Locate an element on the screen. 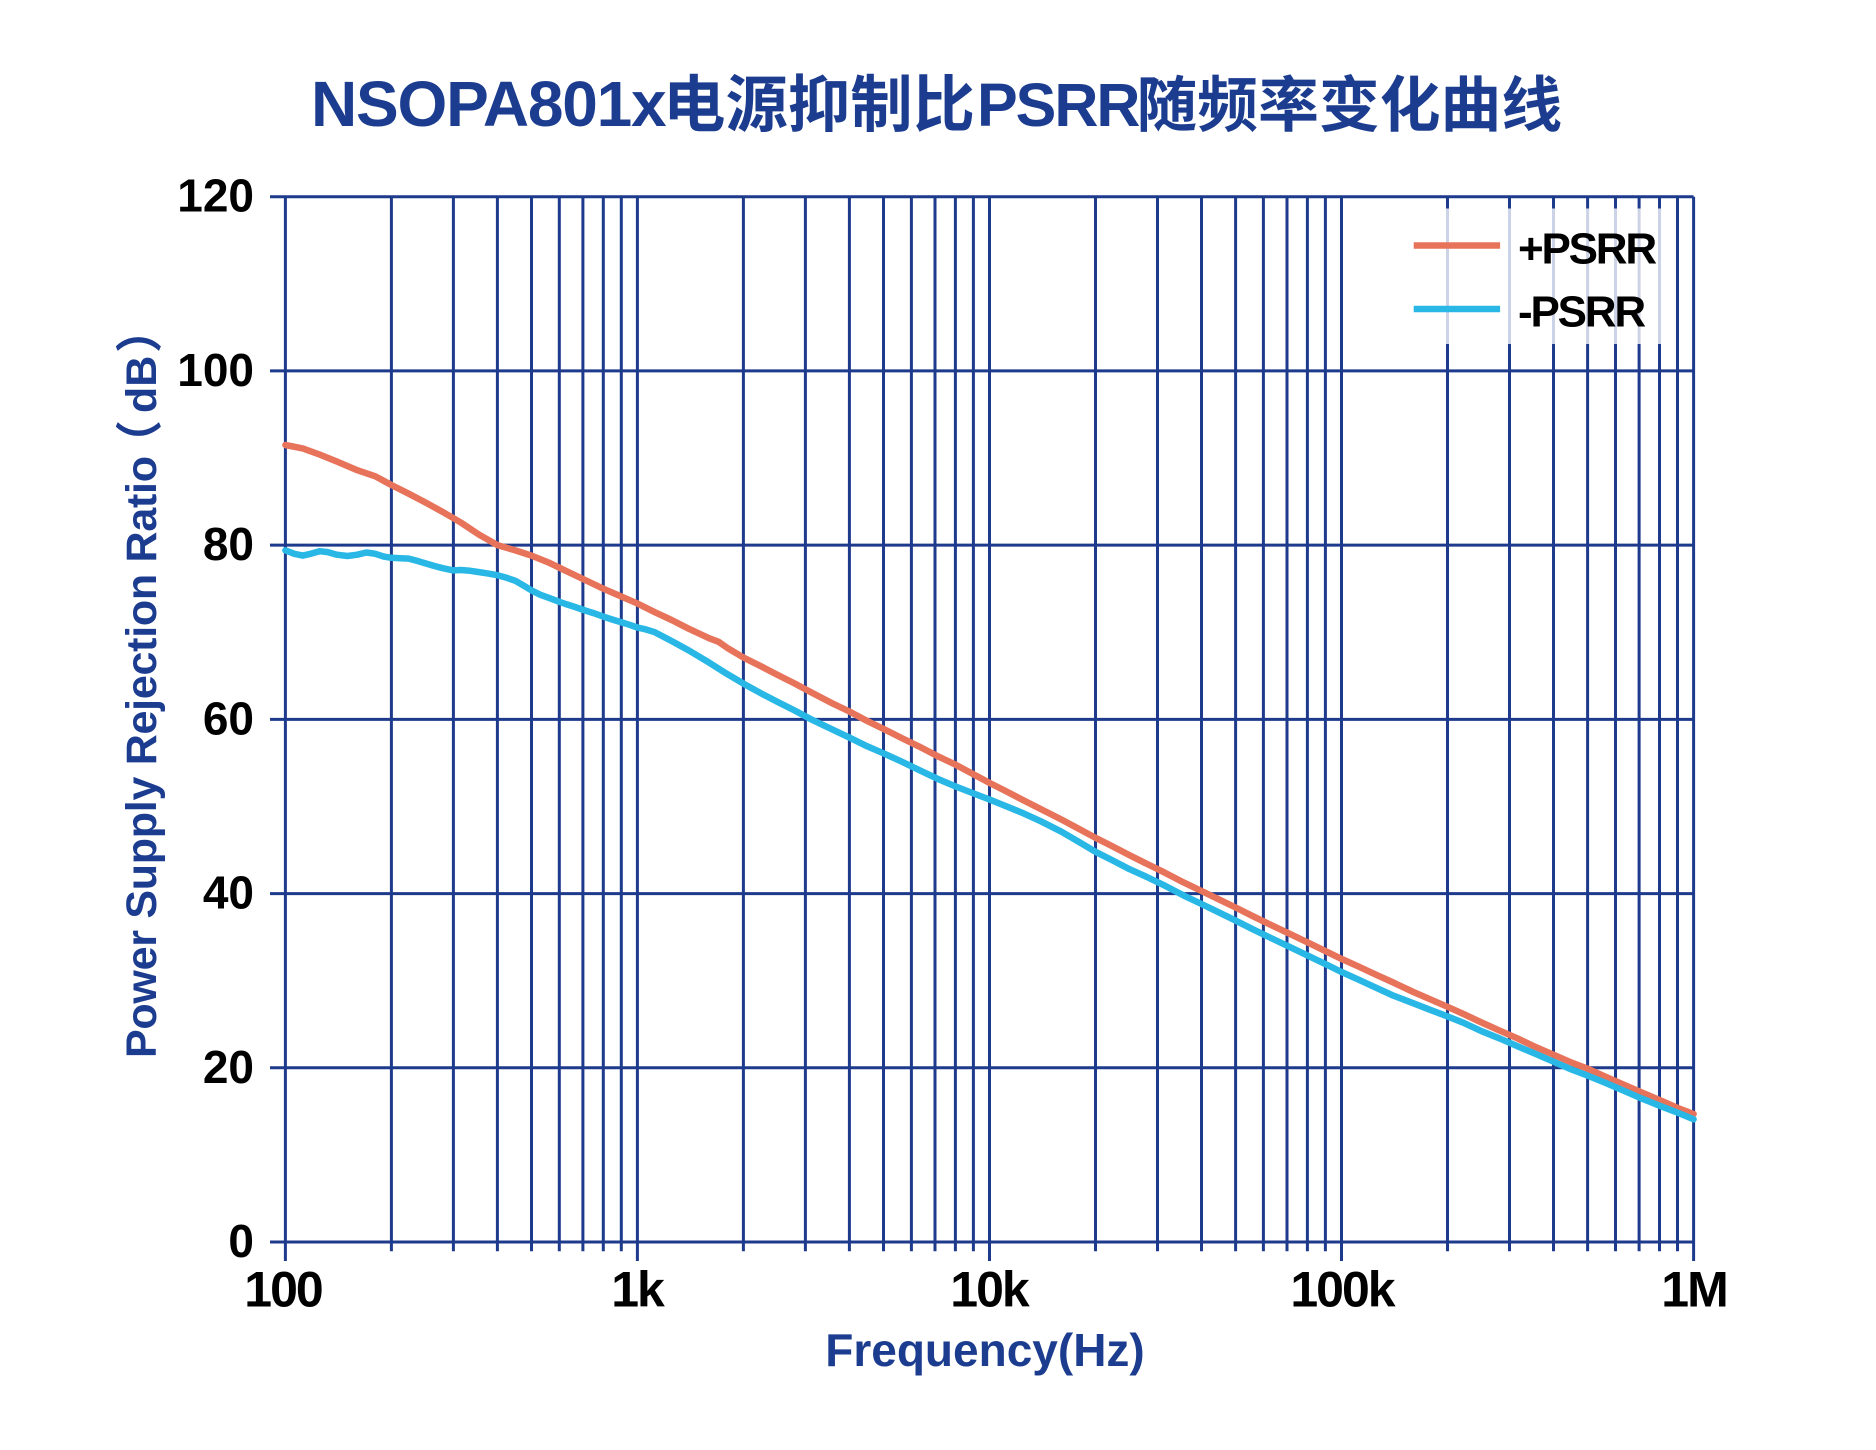 Image resolution: width=1876 pixels, height=1450 pixels. svg-text: 40 is located at coordinates (228, 893).